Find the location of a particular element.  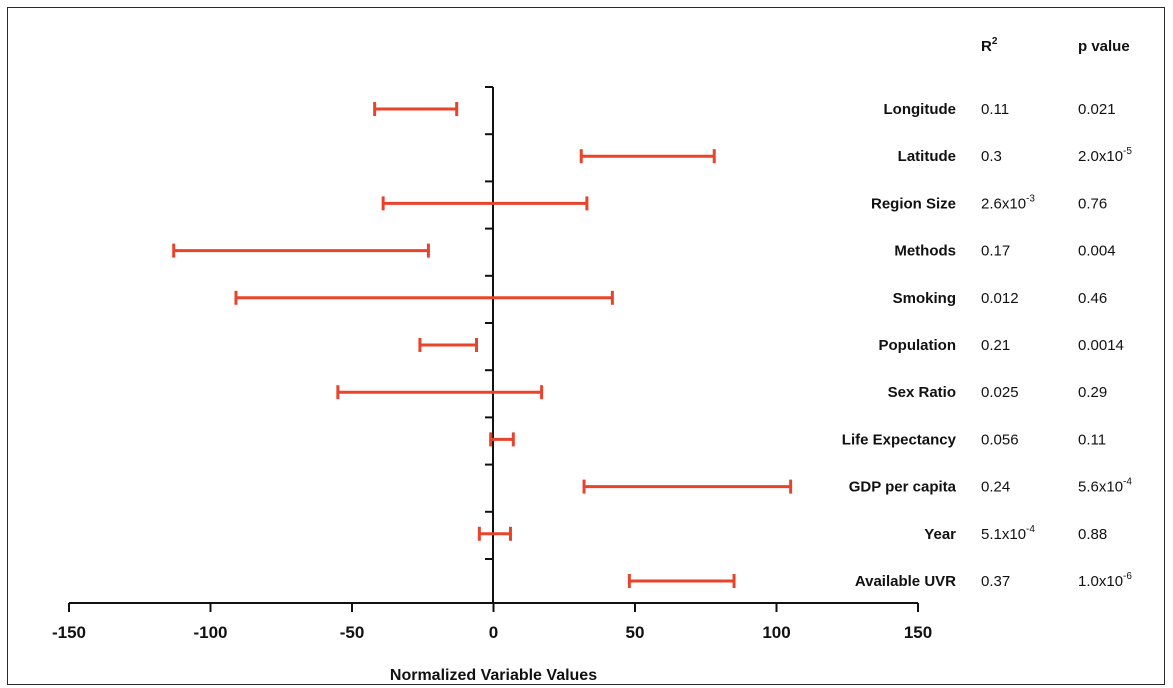

column-header-r2: R2 is located at coordinates (989, 45).